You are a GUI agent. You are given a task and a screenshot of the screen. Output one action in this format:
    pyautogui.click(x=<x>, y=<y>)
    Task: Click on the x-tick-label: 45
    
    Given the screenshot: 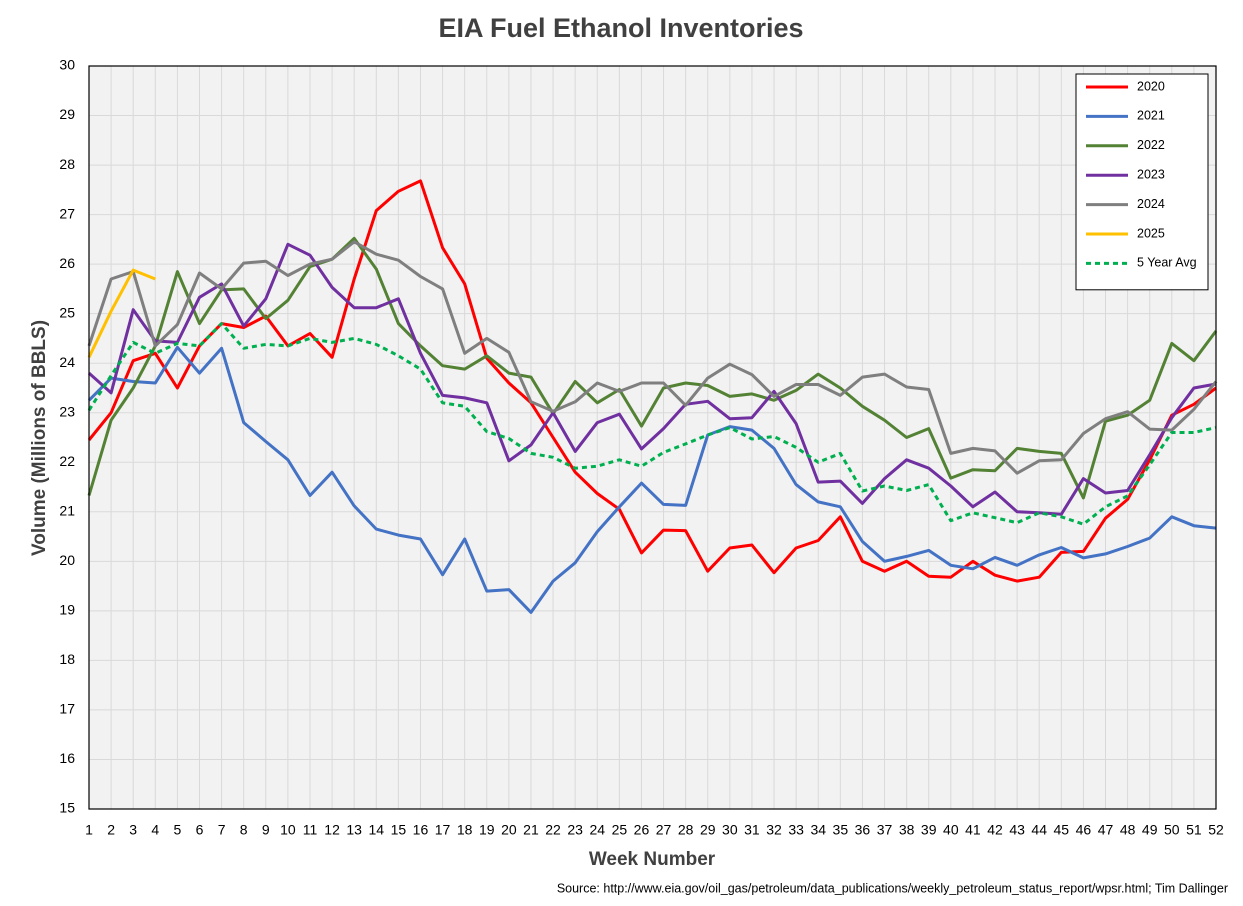 What is the action you would take?
    pyautogui.click(x=1062, y=830)
    